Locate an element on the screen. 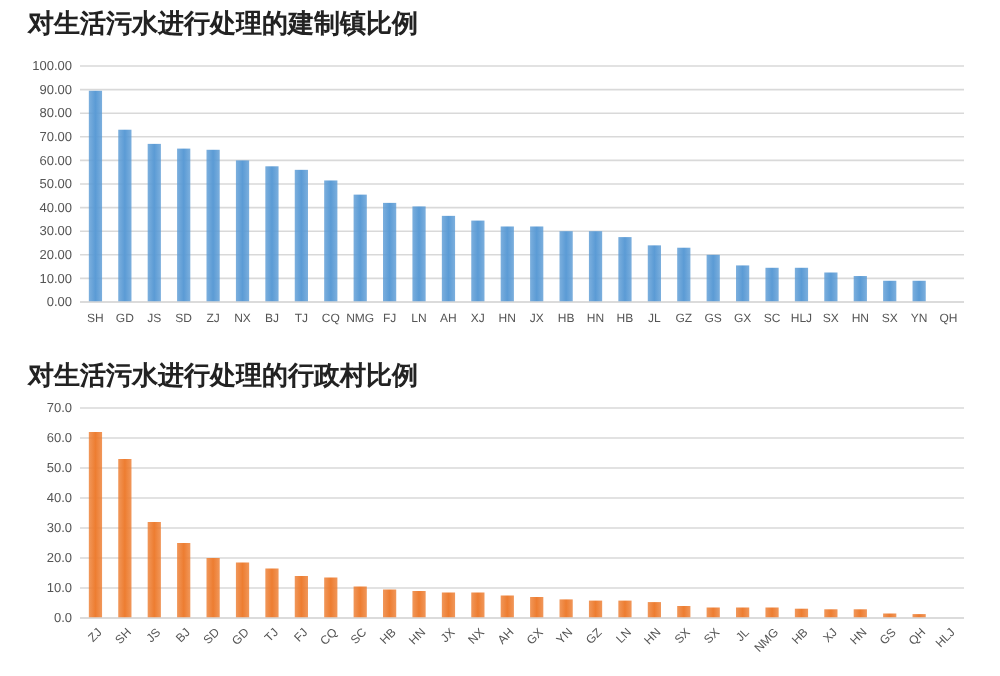 The width and height of the screenshot is (1000, 676). chart-title: 对生活污水进行处理的行政村比例 is located at coordinates (222, 375).